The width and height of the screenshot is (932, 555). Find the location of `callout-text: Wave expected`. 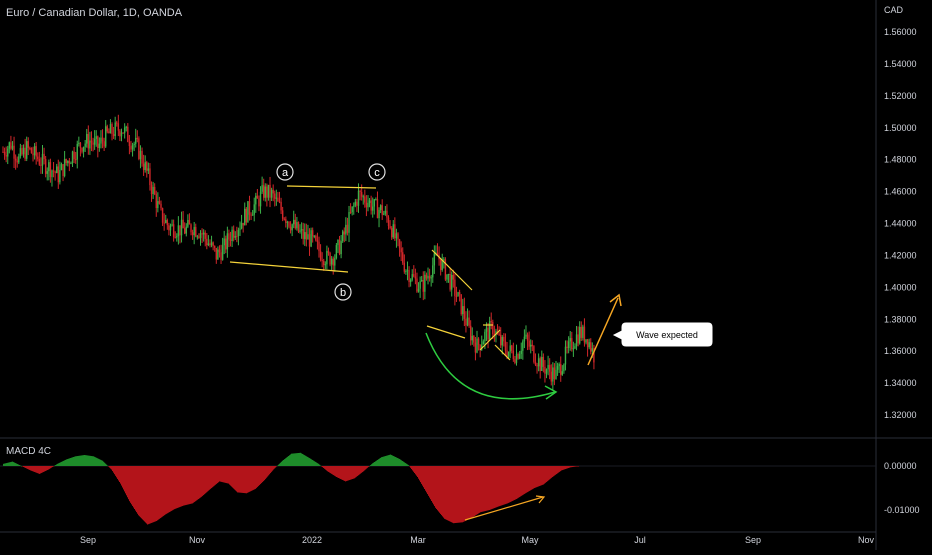

callout-text: Wave expected is located at coordinates (667, 335).